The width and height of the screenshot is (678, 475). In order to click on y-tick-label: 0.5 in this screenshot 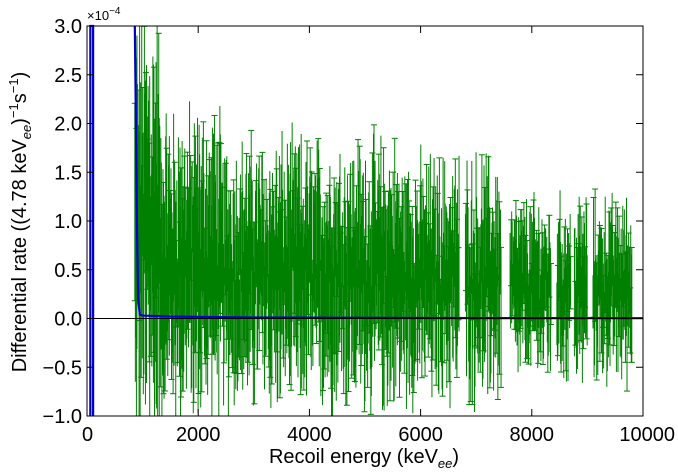, I will do `click(68, 271)`.